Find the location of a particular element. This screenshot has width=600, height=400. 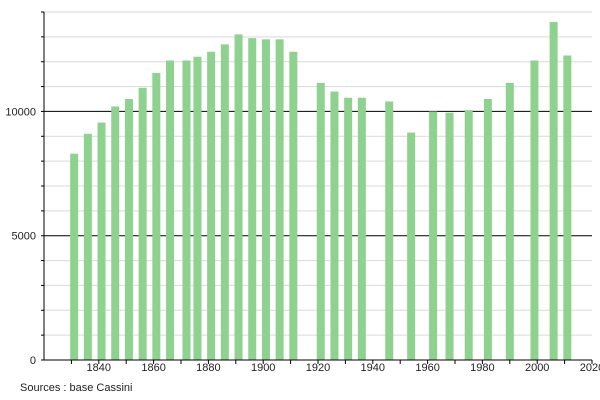

x-tick-label: 1940 is located at coordinates (373, 368).